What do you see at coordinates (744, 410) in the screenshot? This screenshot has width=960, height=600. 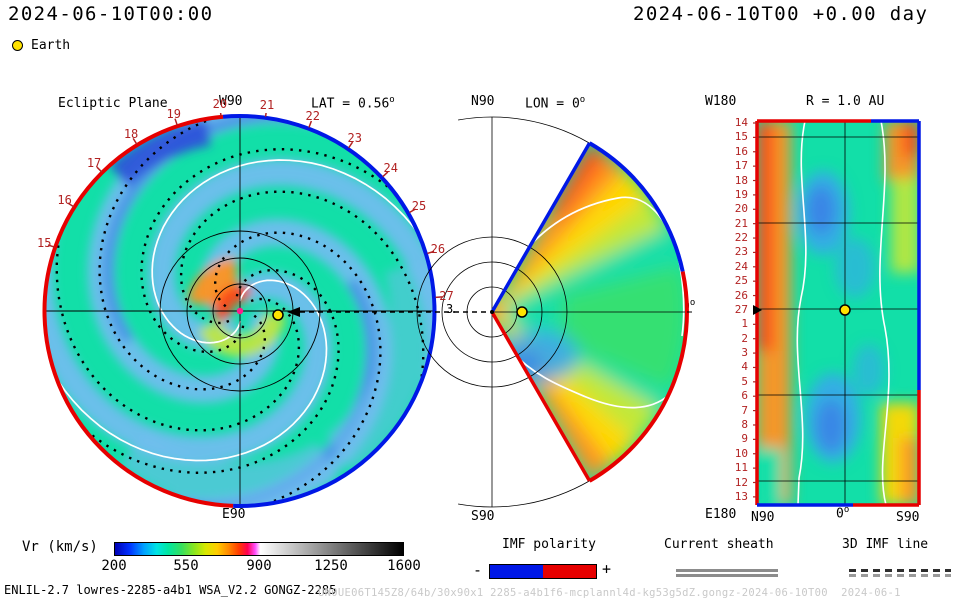 I see `radial-day-tick: 7` at bounding box center [744, 410].